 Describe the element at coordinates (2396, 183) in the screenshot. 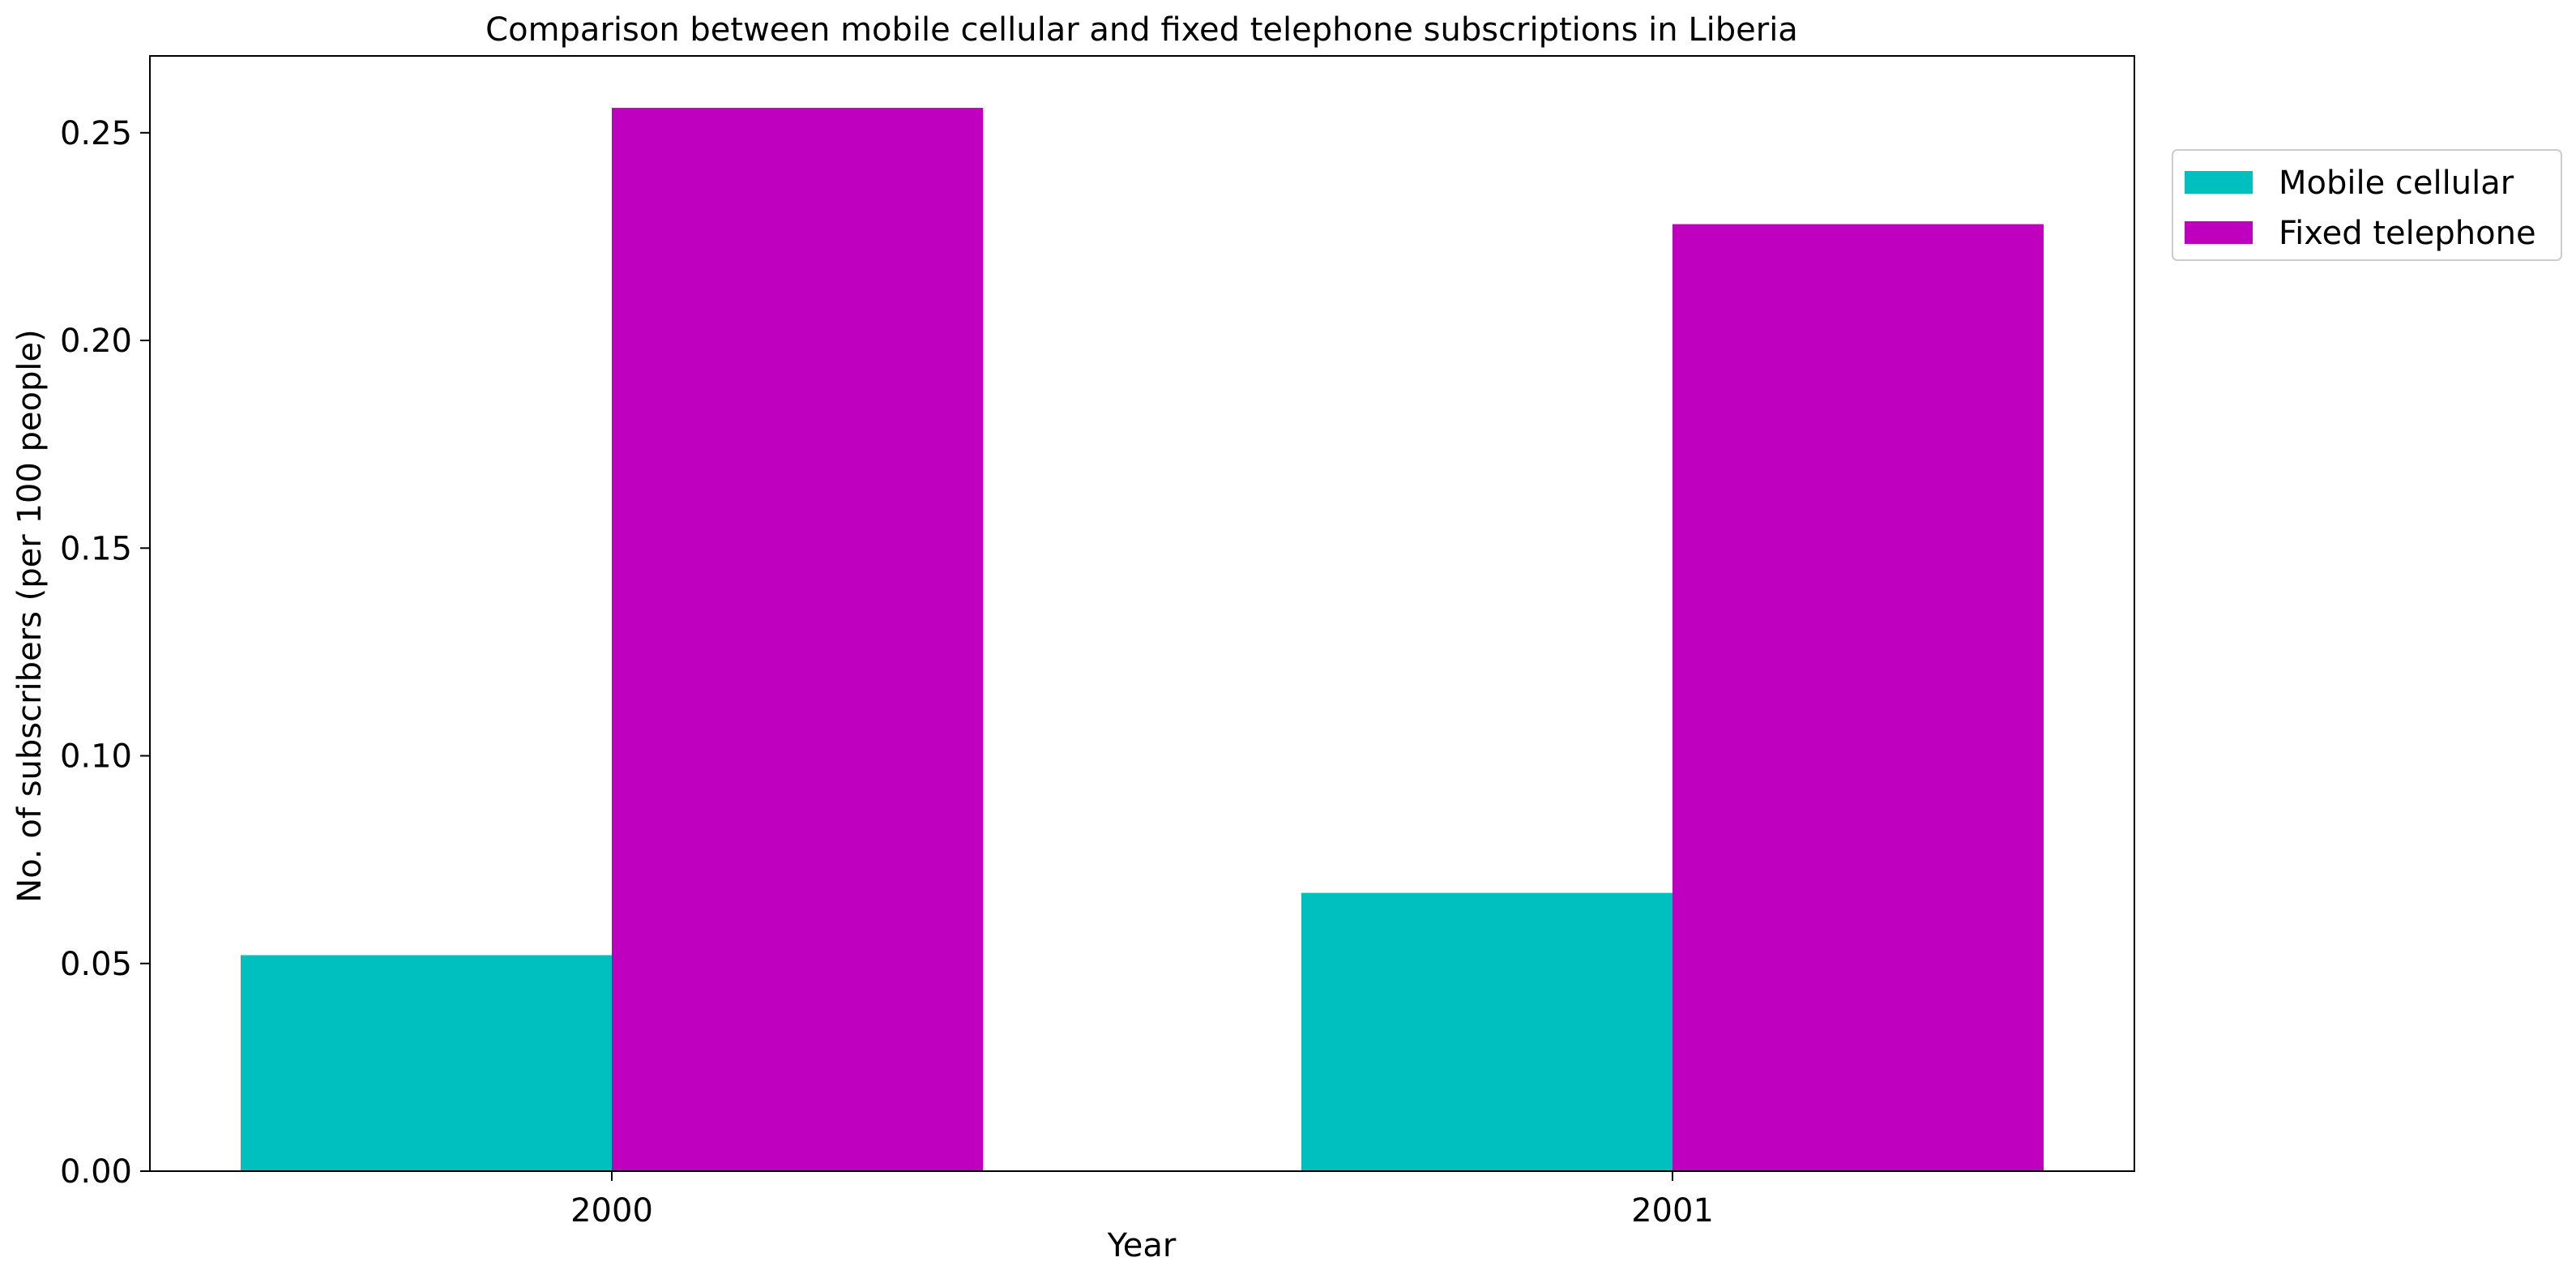

I see `legend-label-mobile-cellular: Mobile cellular` at that location.